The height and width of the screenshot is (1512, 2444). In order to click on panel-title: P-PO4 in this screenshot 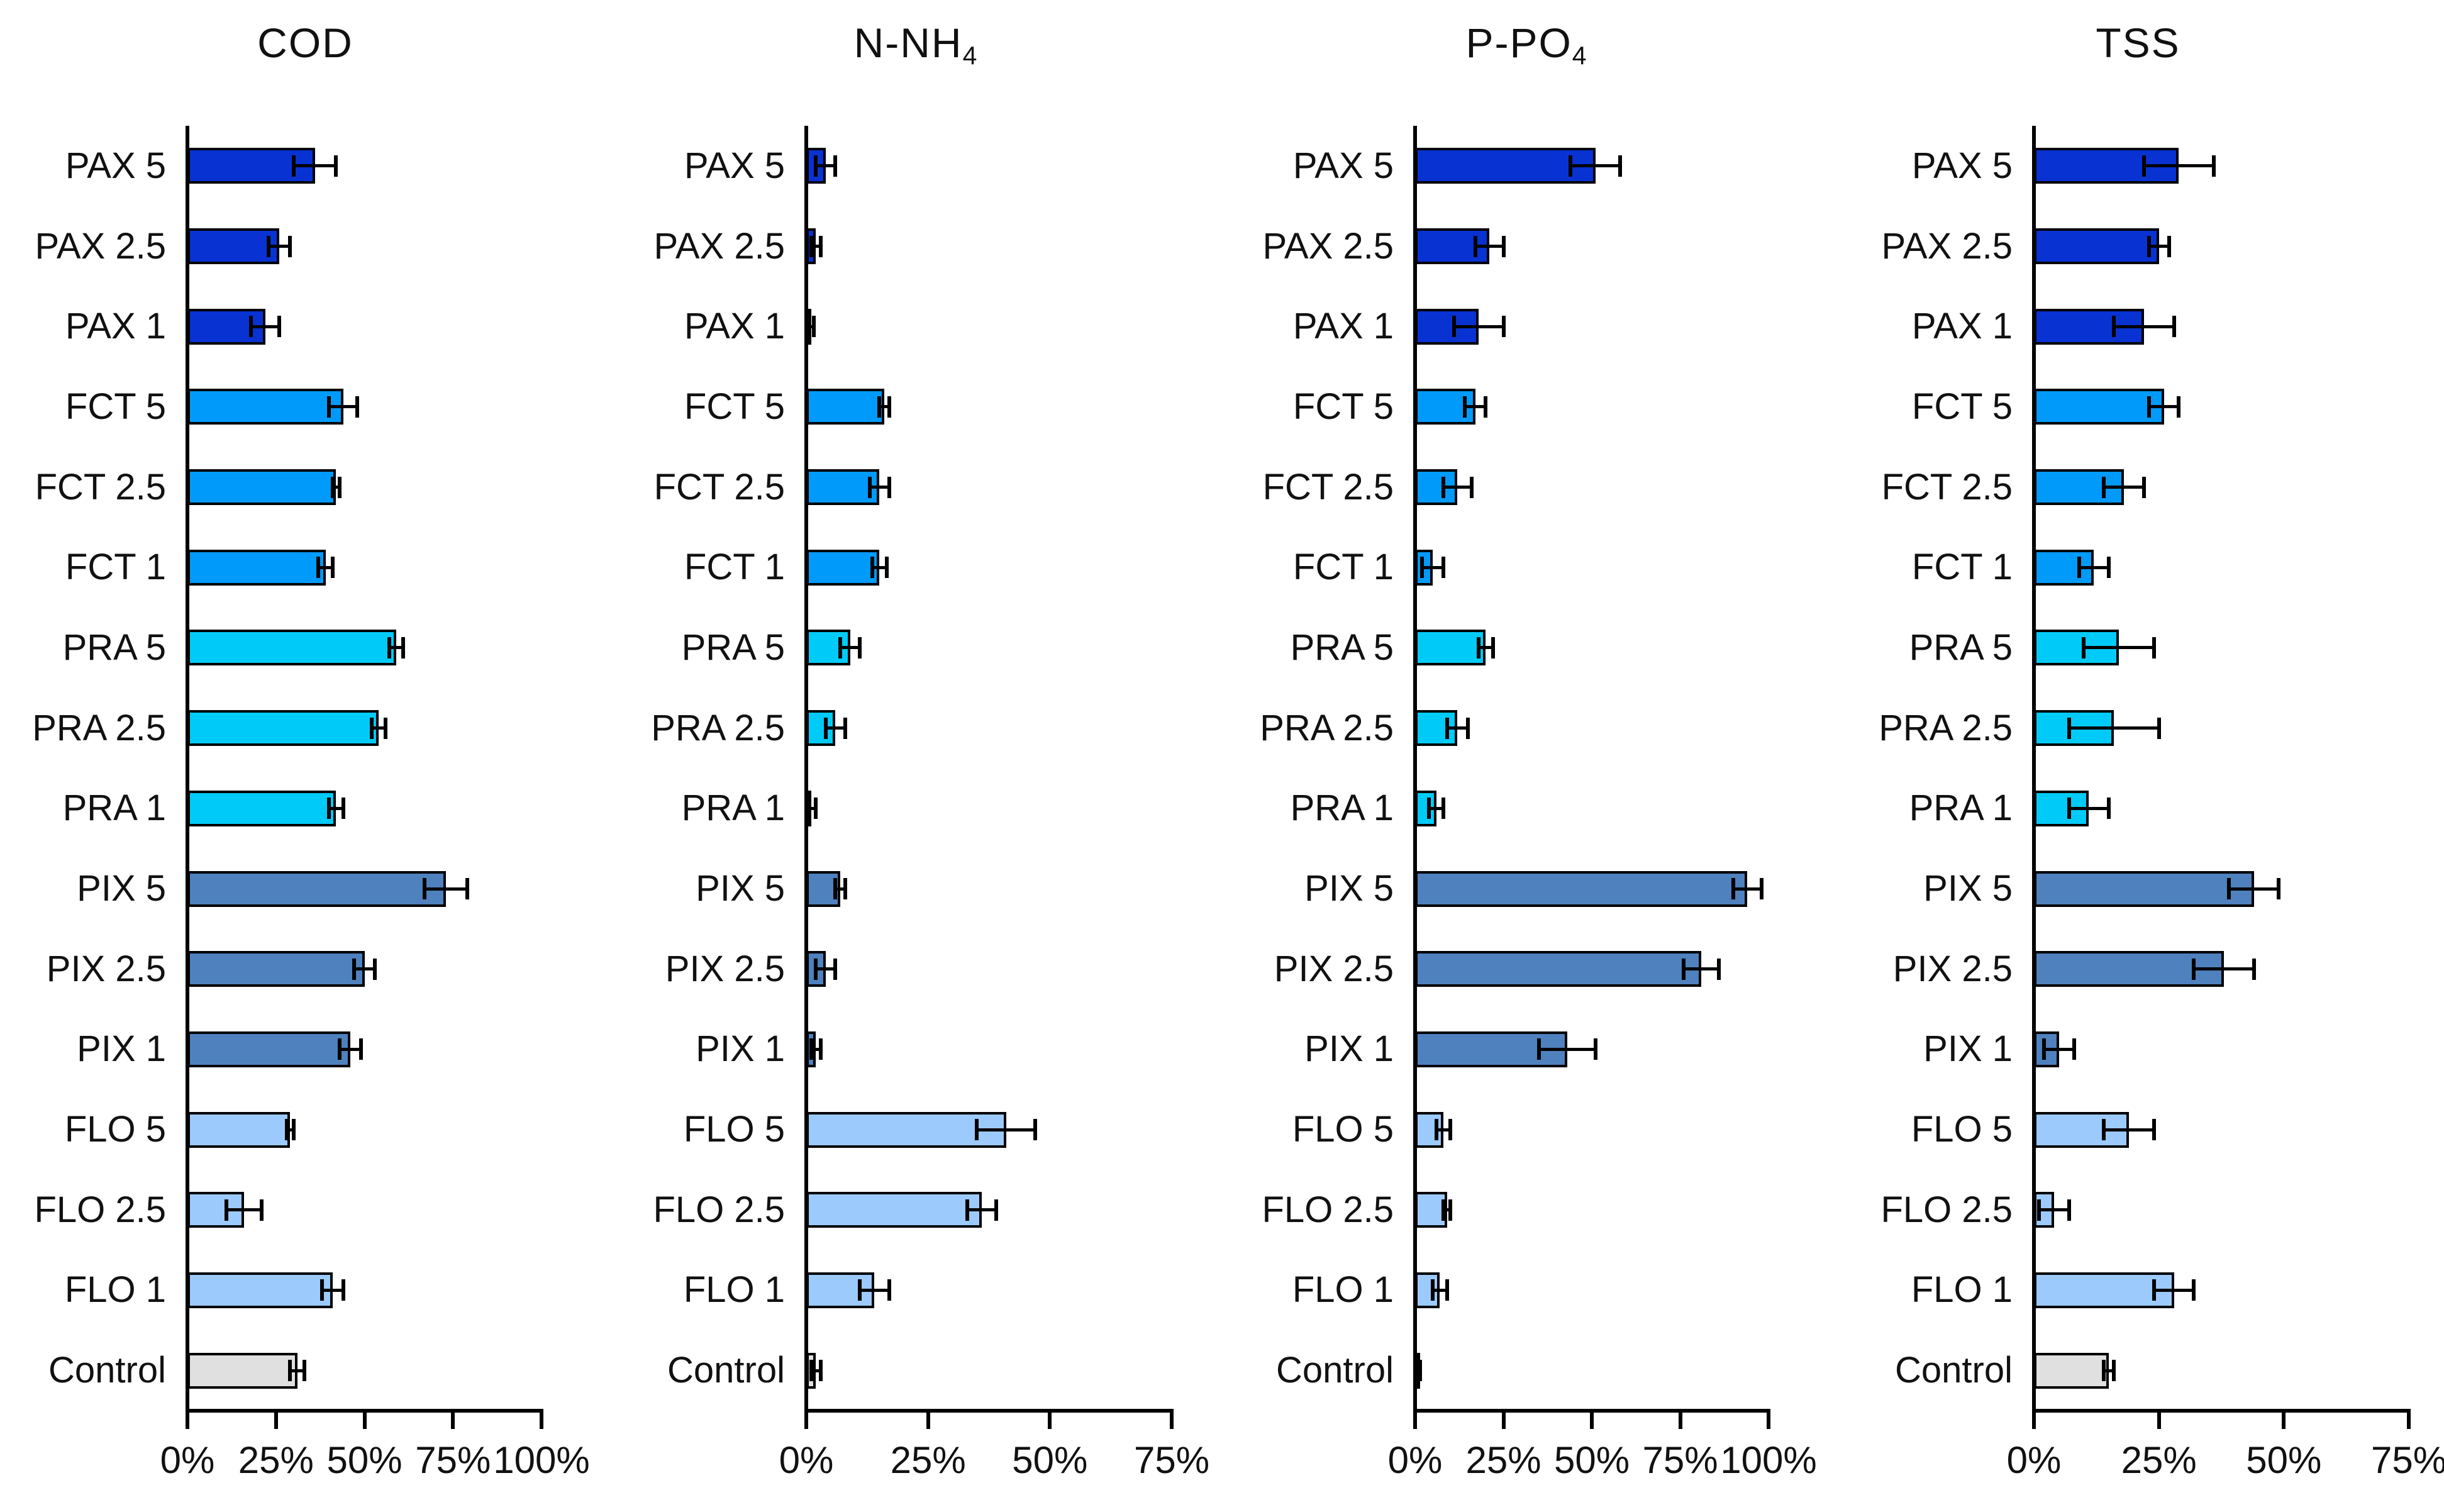, I will do `click(1526, 44)`.